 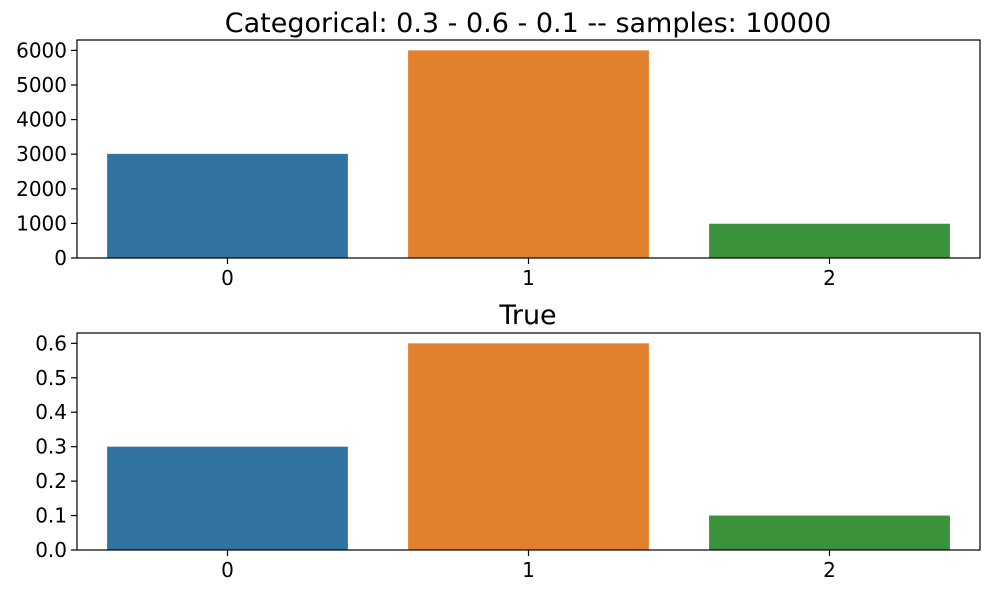 What do you see at coordinates (227, 278) in the screenshot?
I see `top-xtick-label: 0` at bounding box center [227, 278].